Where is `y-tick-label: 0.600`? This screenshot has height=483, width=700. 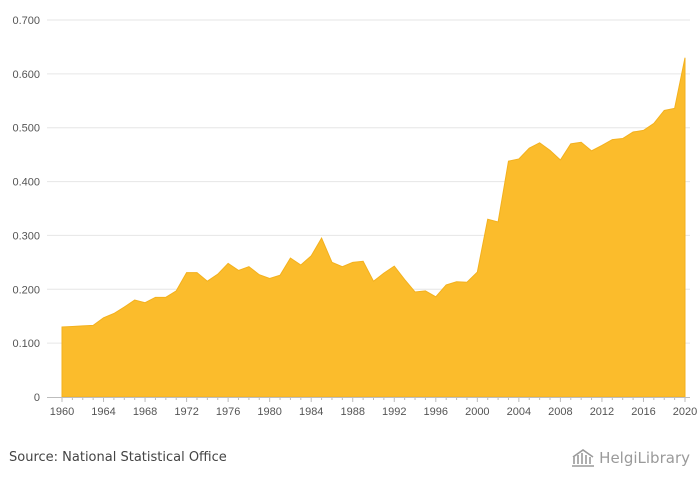
y-tick-label: 0.600 is located at coordinates (26, 75).